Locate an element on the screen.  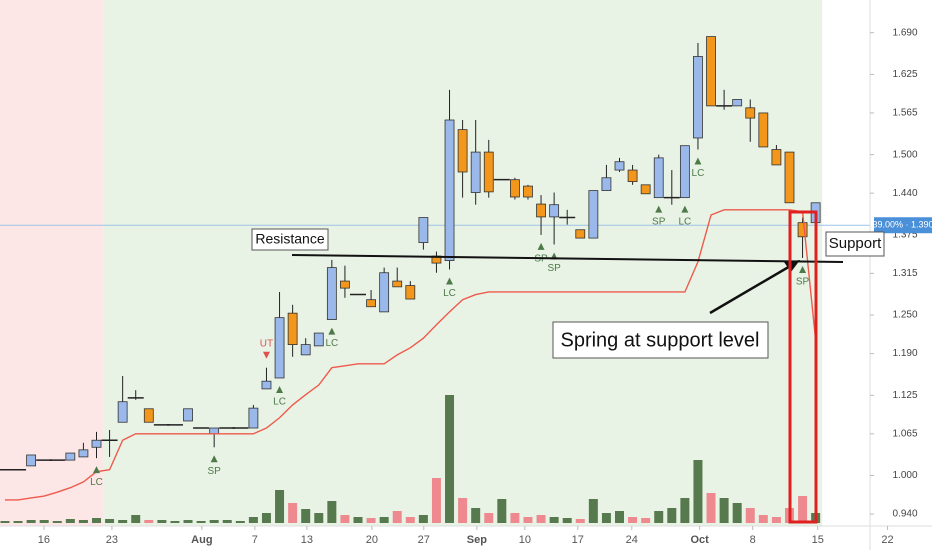
spring-box is located at coordinates (660, 340).